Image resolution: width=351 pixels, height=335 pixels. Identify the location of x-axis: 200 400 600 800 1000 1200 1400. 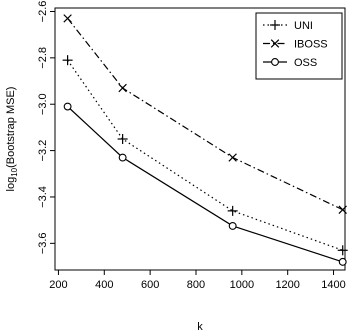
(197, 280).